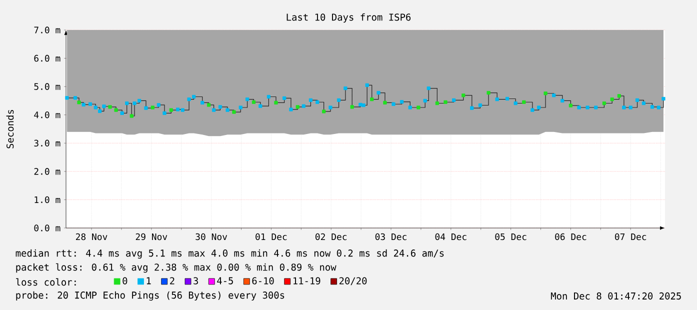  I want to click on chart-title: Last 10 Days from ISP6, so click(348, 18).